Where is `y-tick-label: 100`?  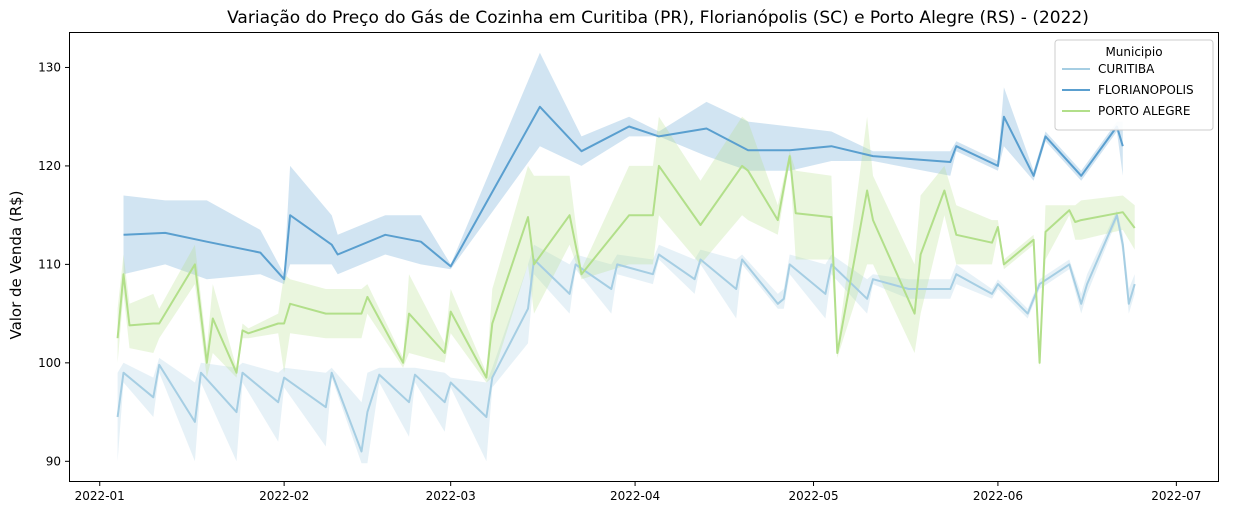 y-tick-label: 100 is located at coordinates (49, 363).